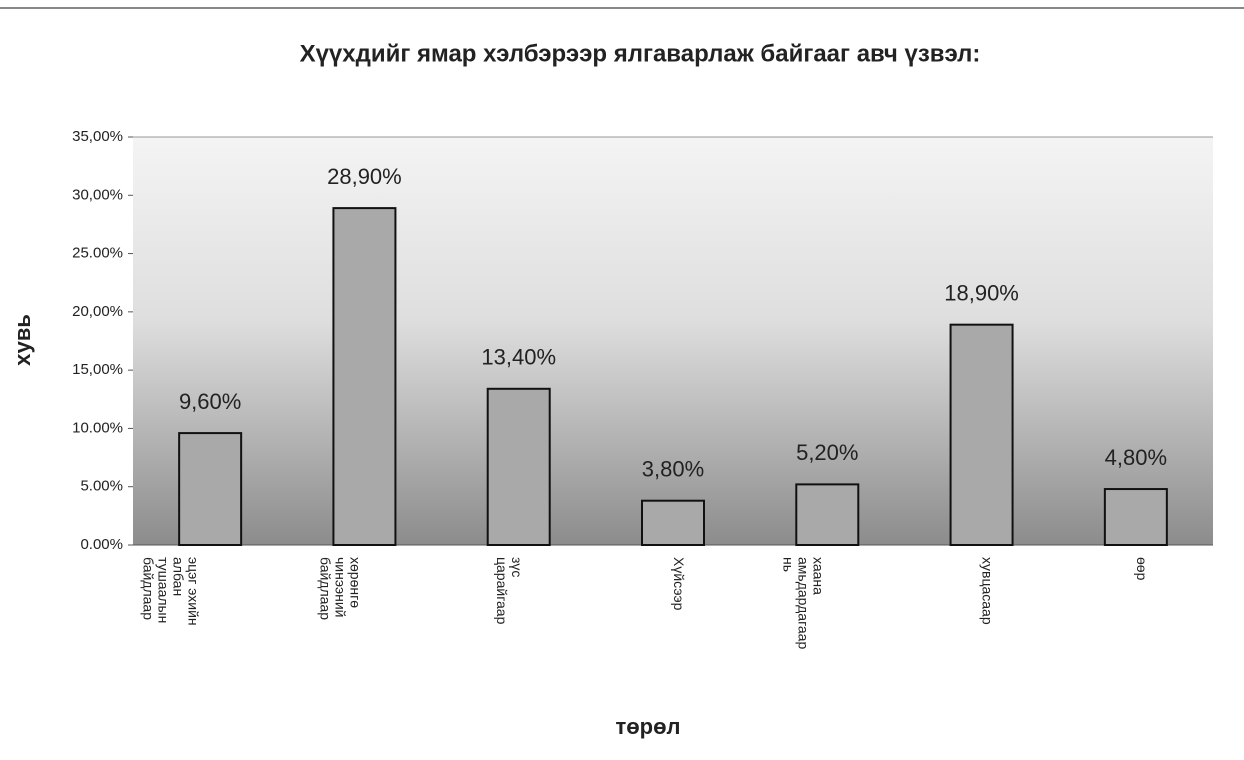 This screenshot has width=1244, height=760. What do you see at coordinates (827, 452) in the screenshot?
I see `value-label: 5,20%` at bounding box center [827, 452].